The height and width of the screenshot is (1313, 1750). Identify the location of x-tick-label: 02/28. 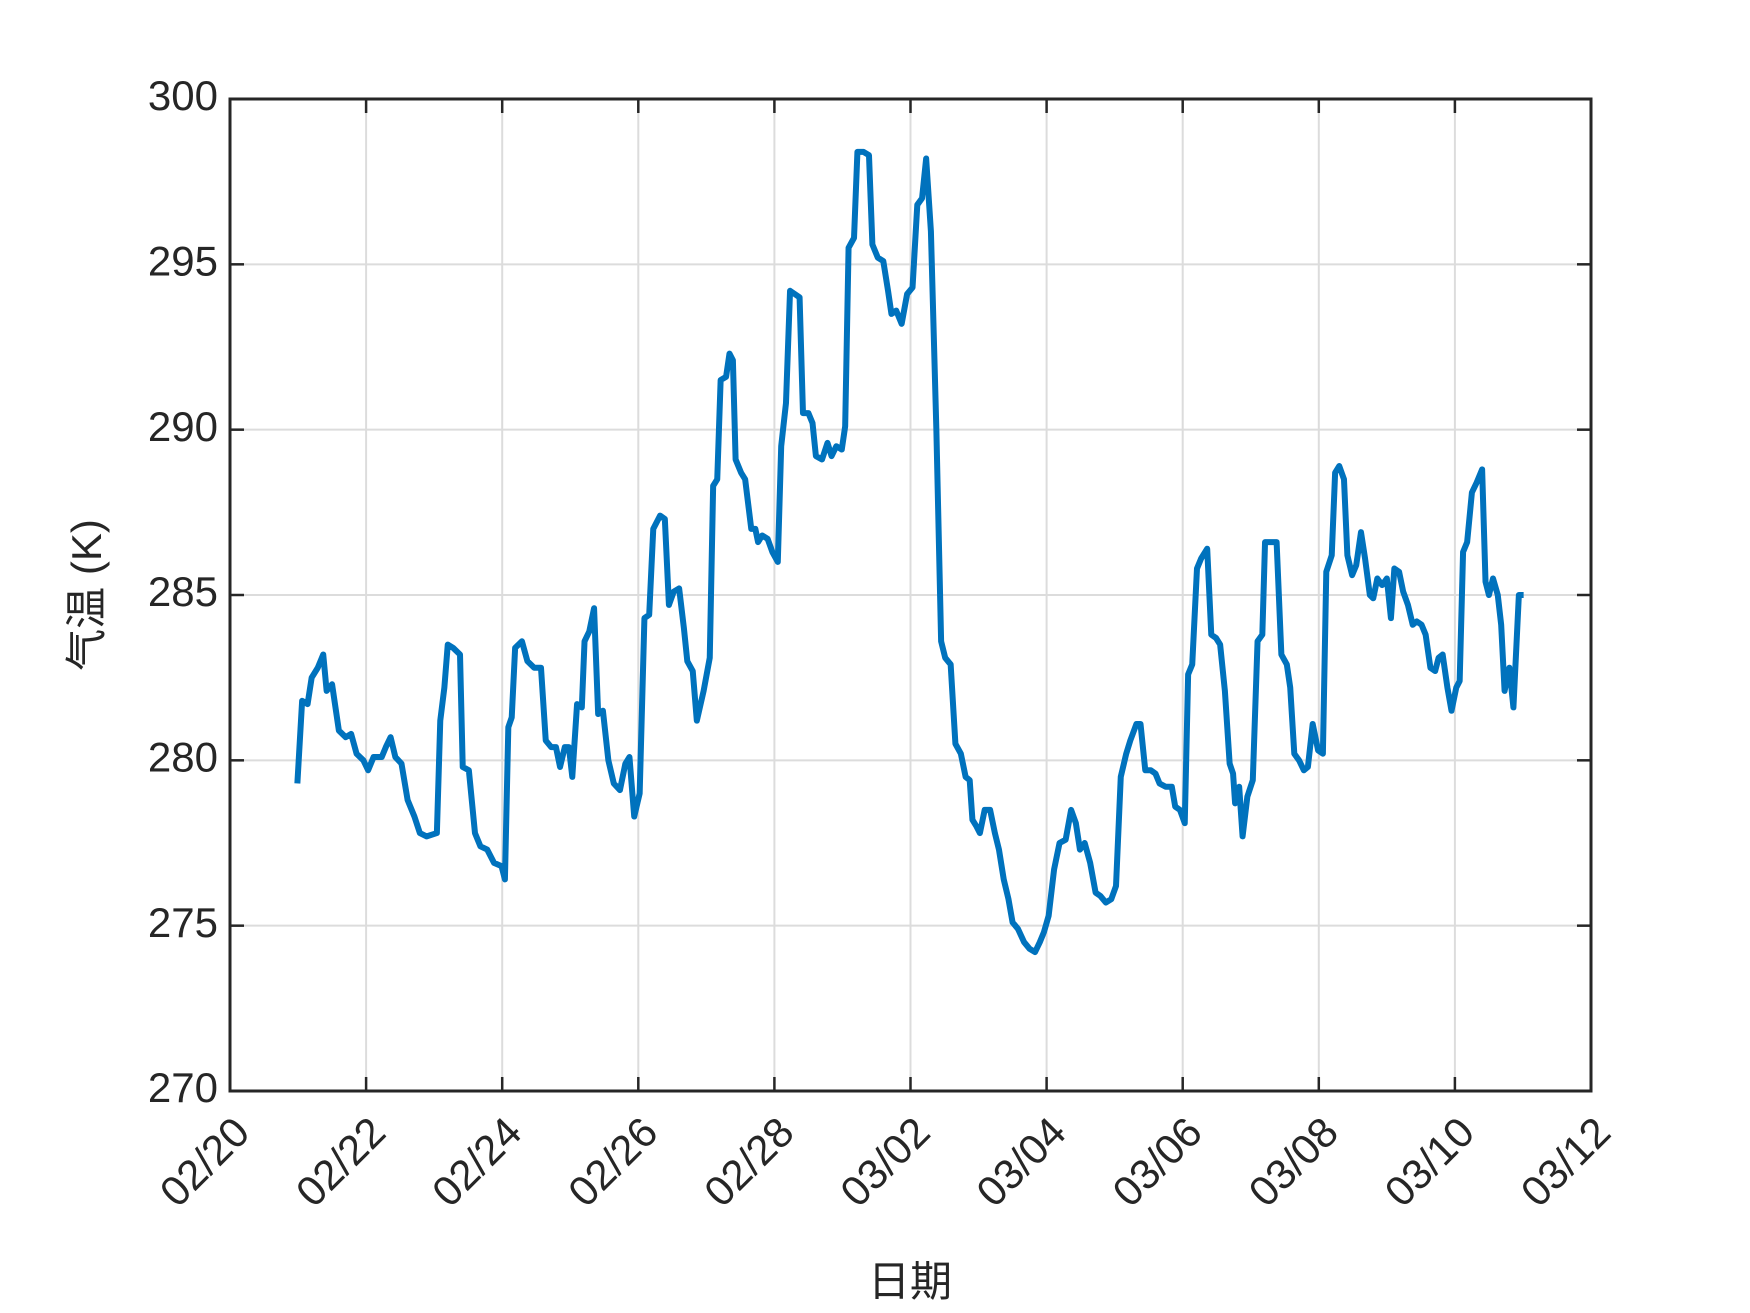
(749, 1162).